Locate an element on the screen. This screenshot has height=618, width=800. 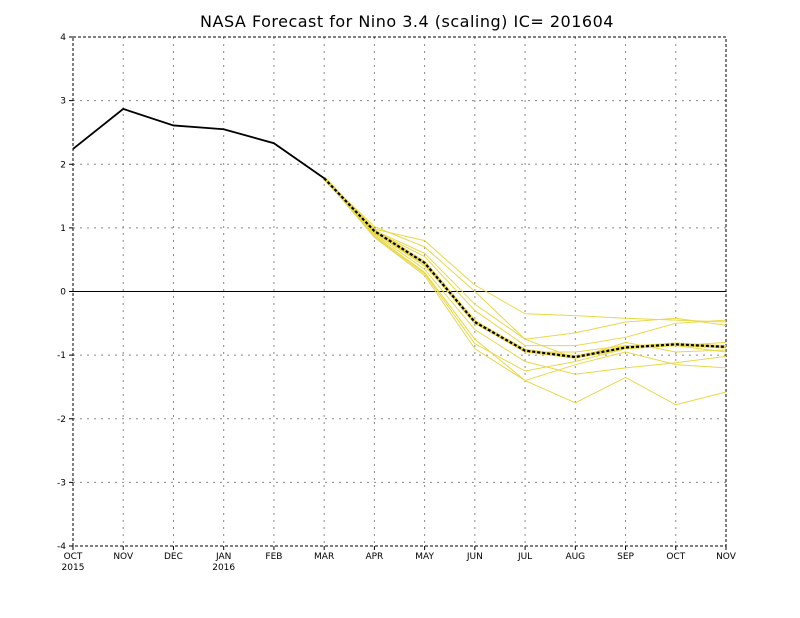
x-tick-year-label: 2016 is located at coordinates (223, 568).